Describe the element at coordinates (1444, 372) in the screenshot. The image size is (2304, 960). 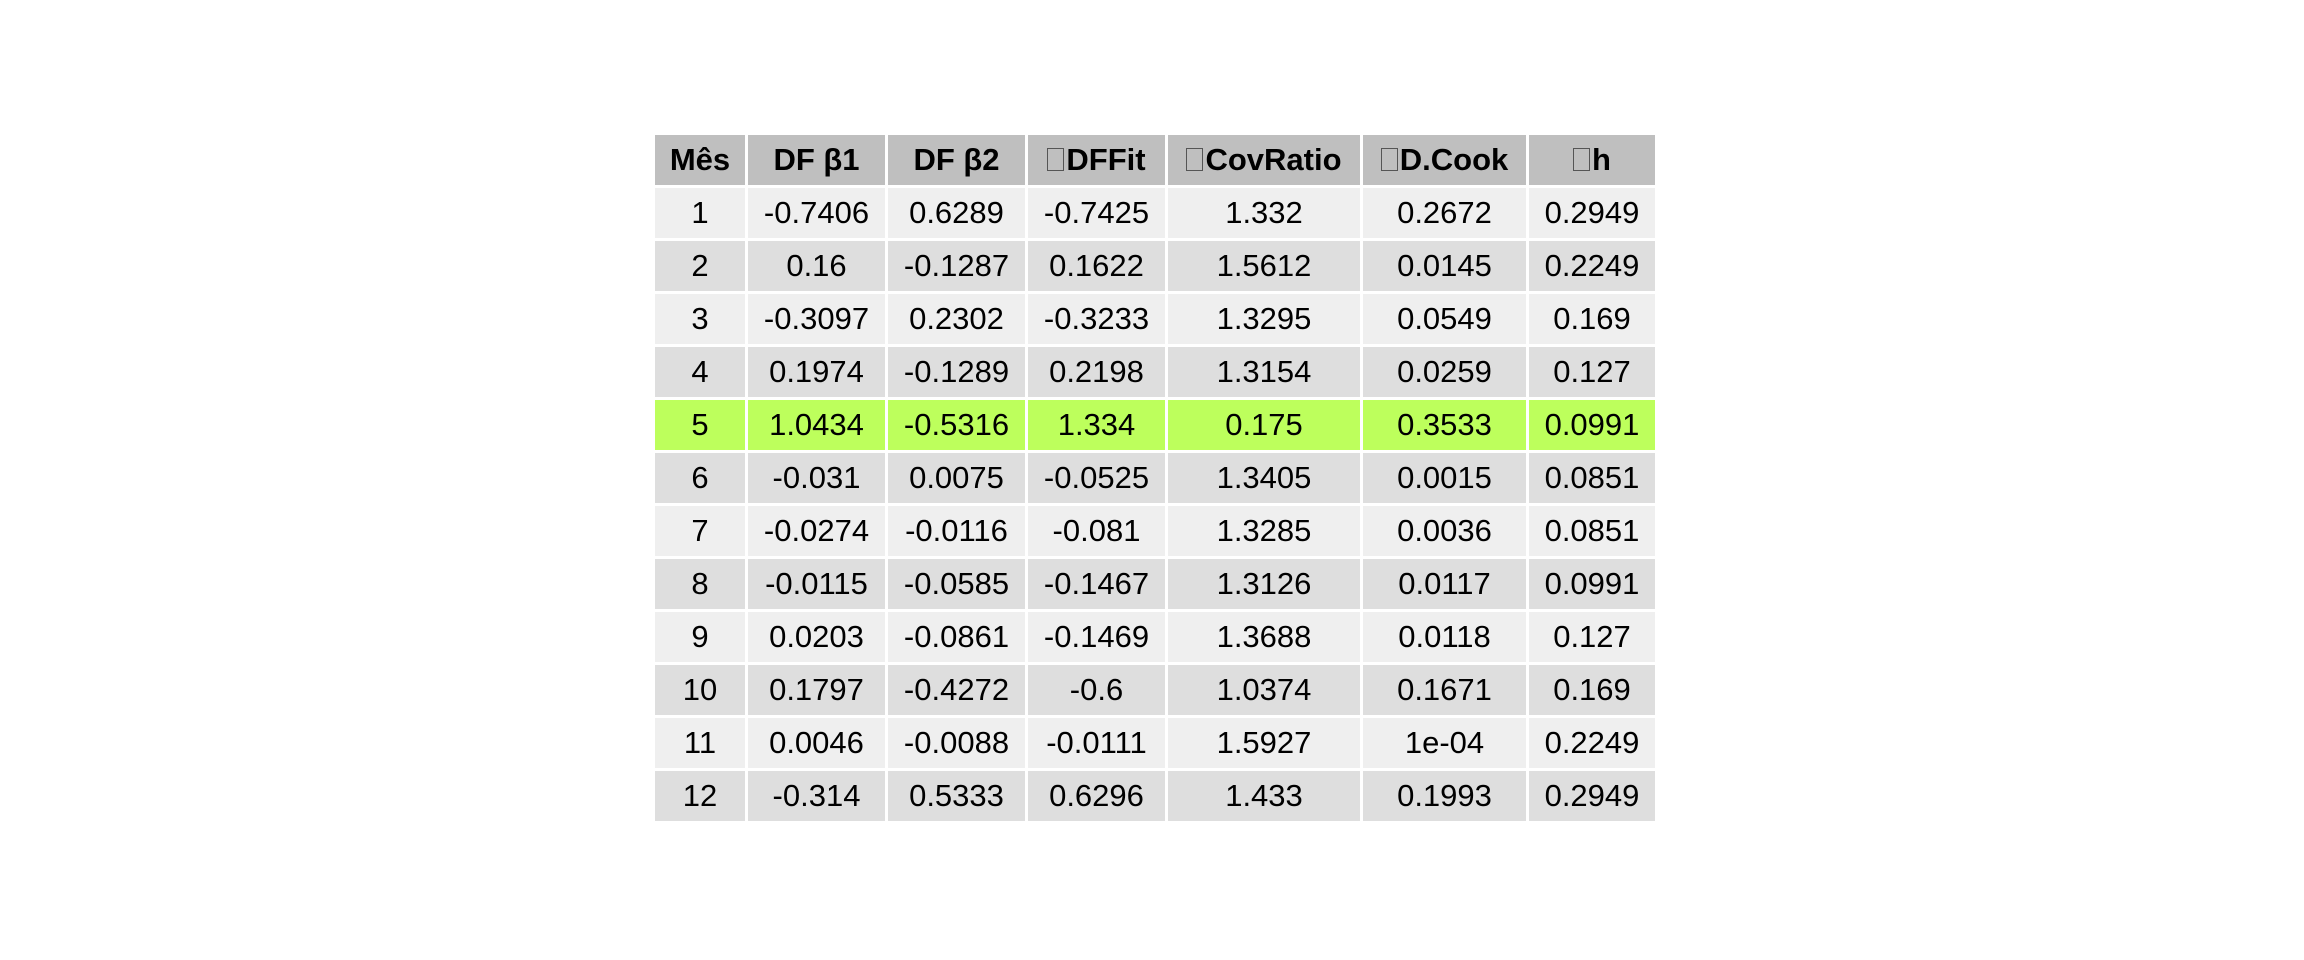
I see `table-cell: 0.0259` at that location.